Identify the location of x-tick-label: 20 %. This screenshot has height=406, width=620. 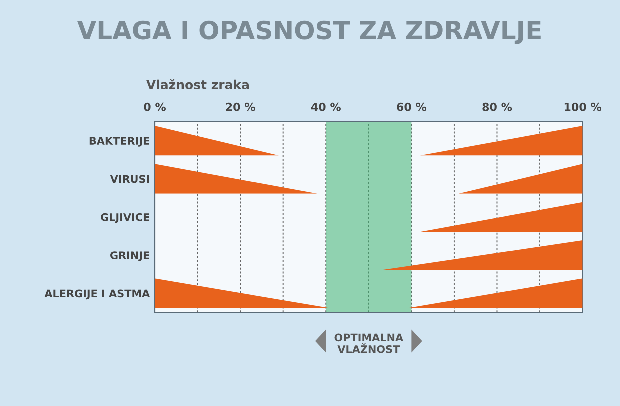
(241, 107).